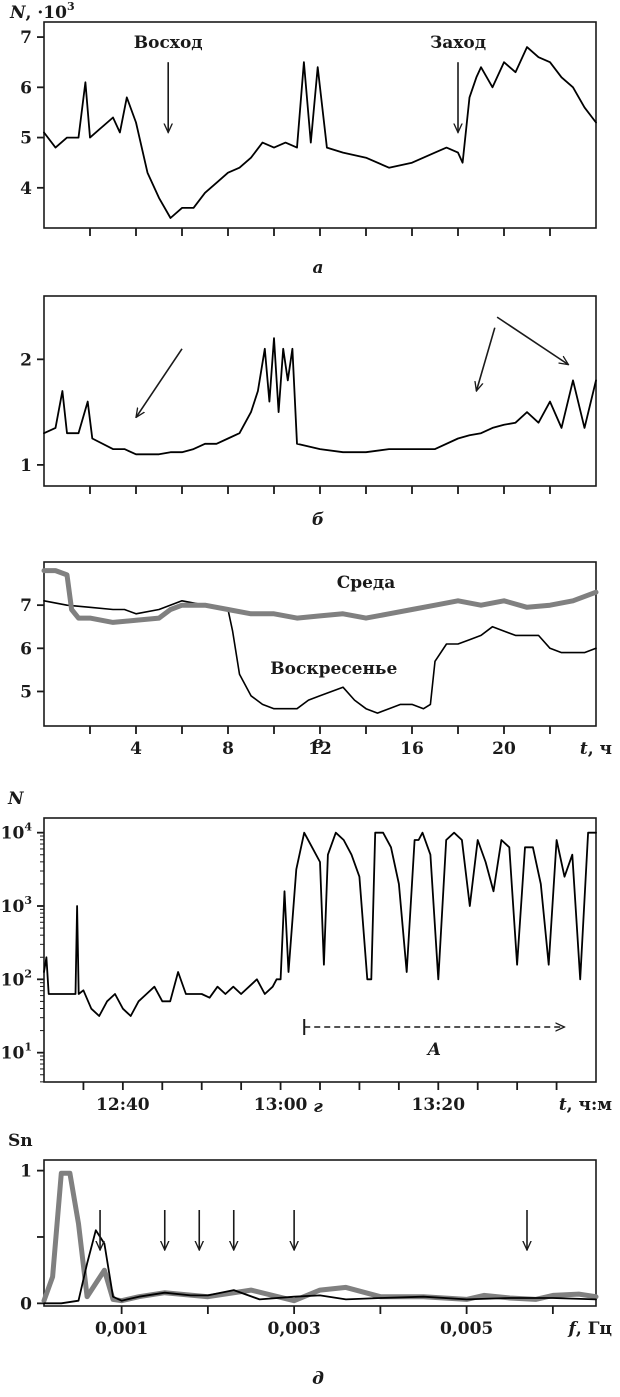  I want to click on y-tick-label-v-1: 6, so click(26, 649).